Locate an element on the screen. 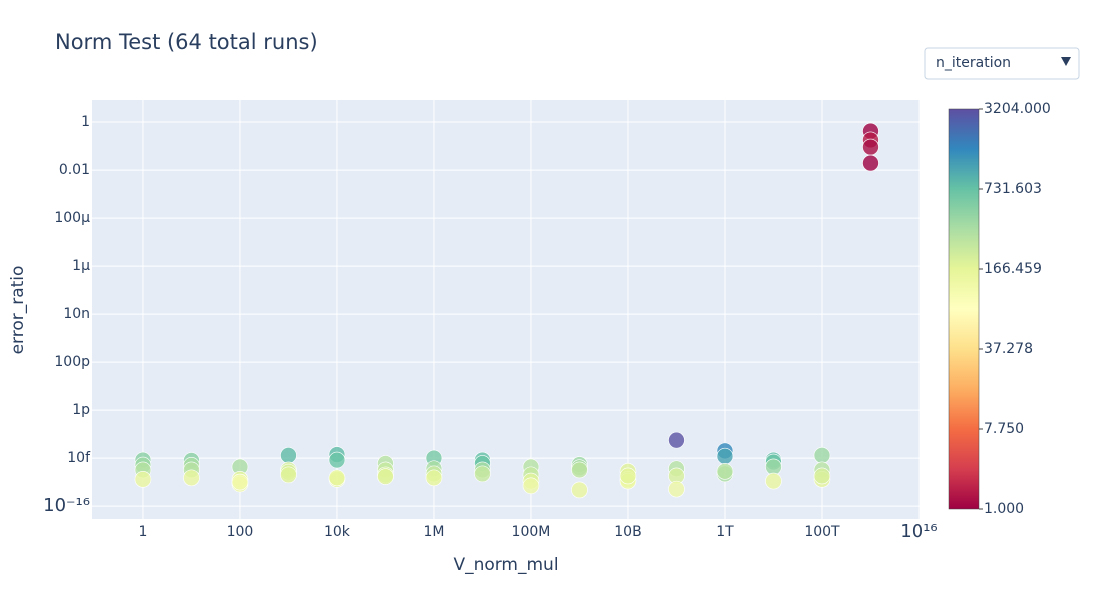 Image resolution: width=1100 pixels, height=600 pixels. x-tick-label: 10¹⁶ is located at coordinates (918, 531).